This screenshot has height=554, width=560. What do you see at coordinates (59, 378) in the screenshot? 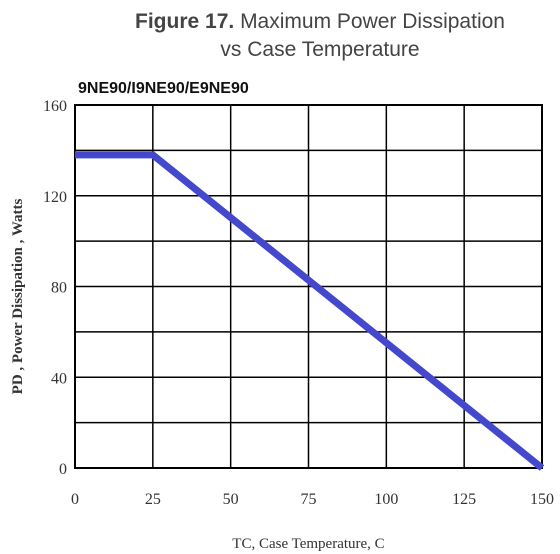
I see `y-tick-label: 40` at bounding box center [59, 378].